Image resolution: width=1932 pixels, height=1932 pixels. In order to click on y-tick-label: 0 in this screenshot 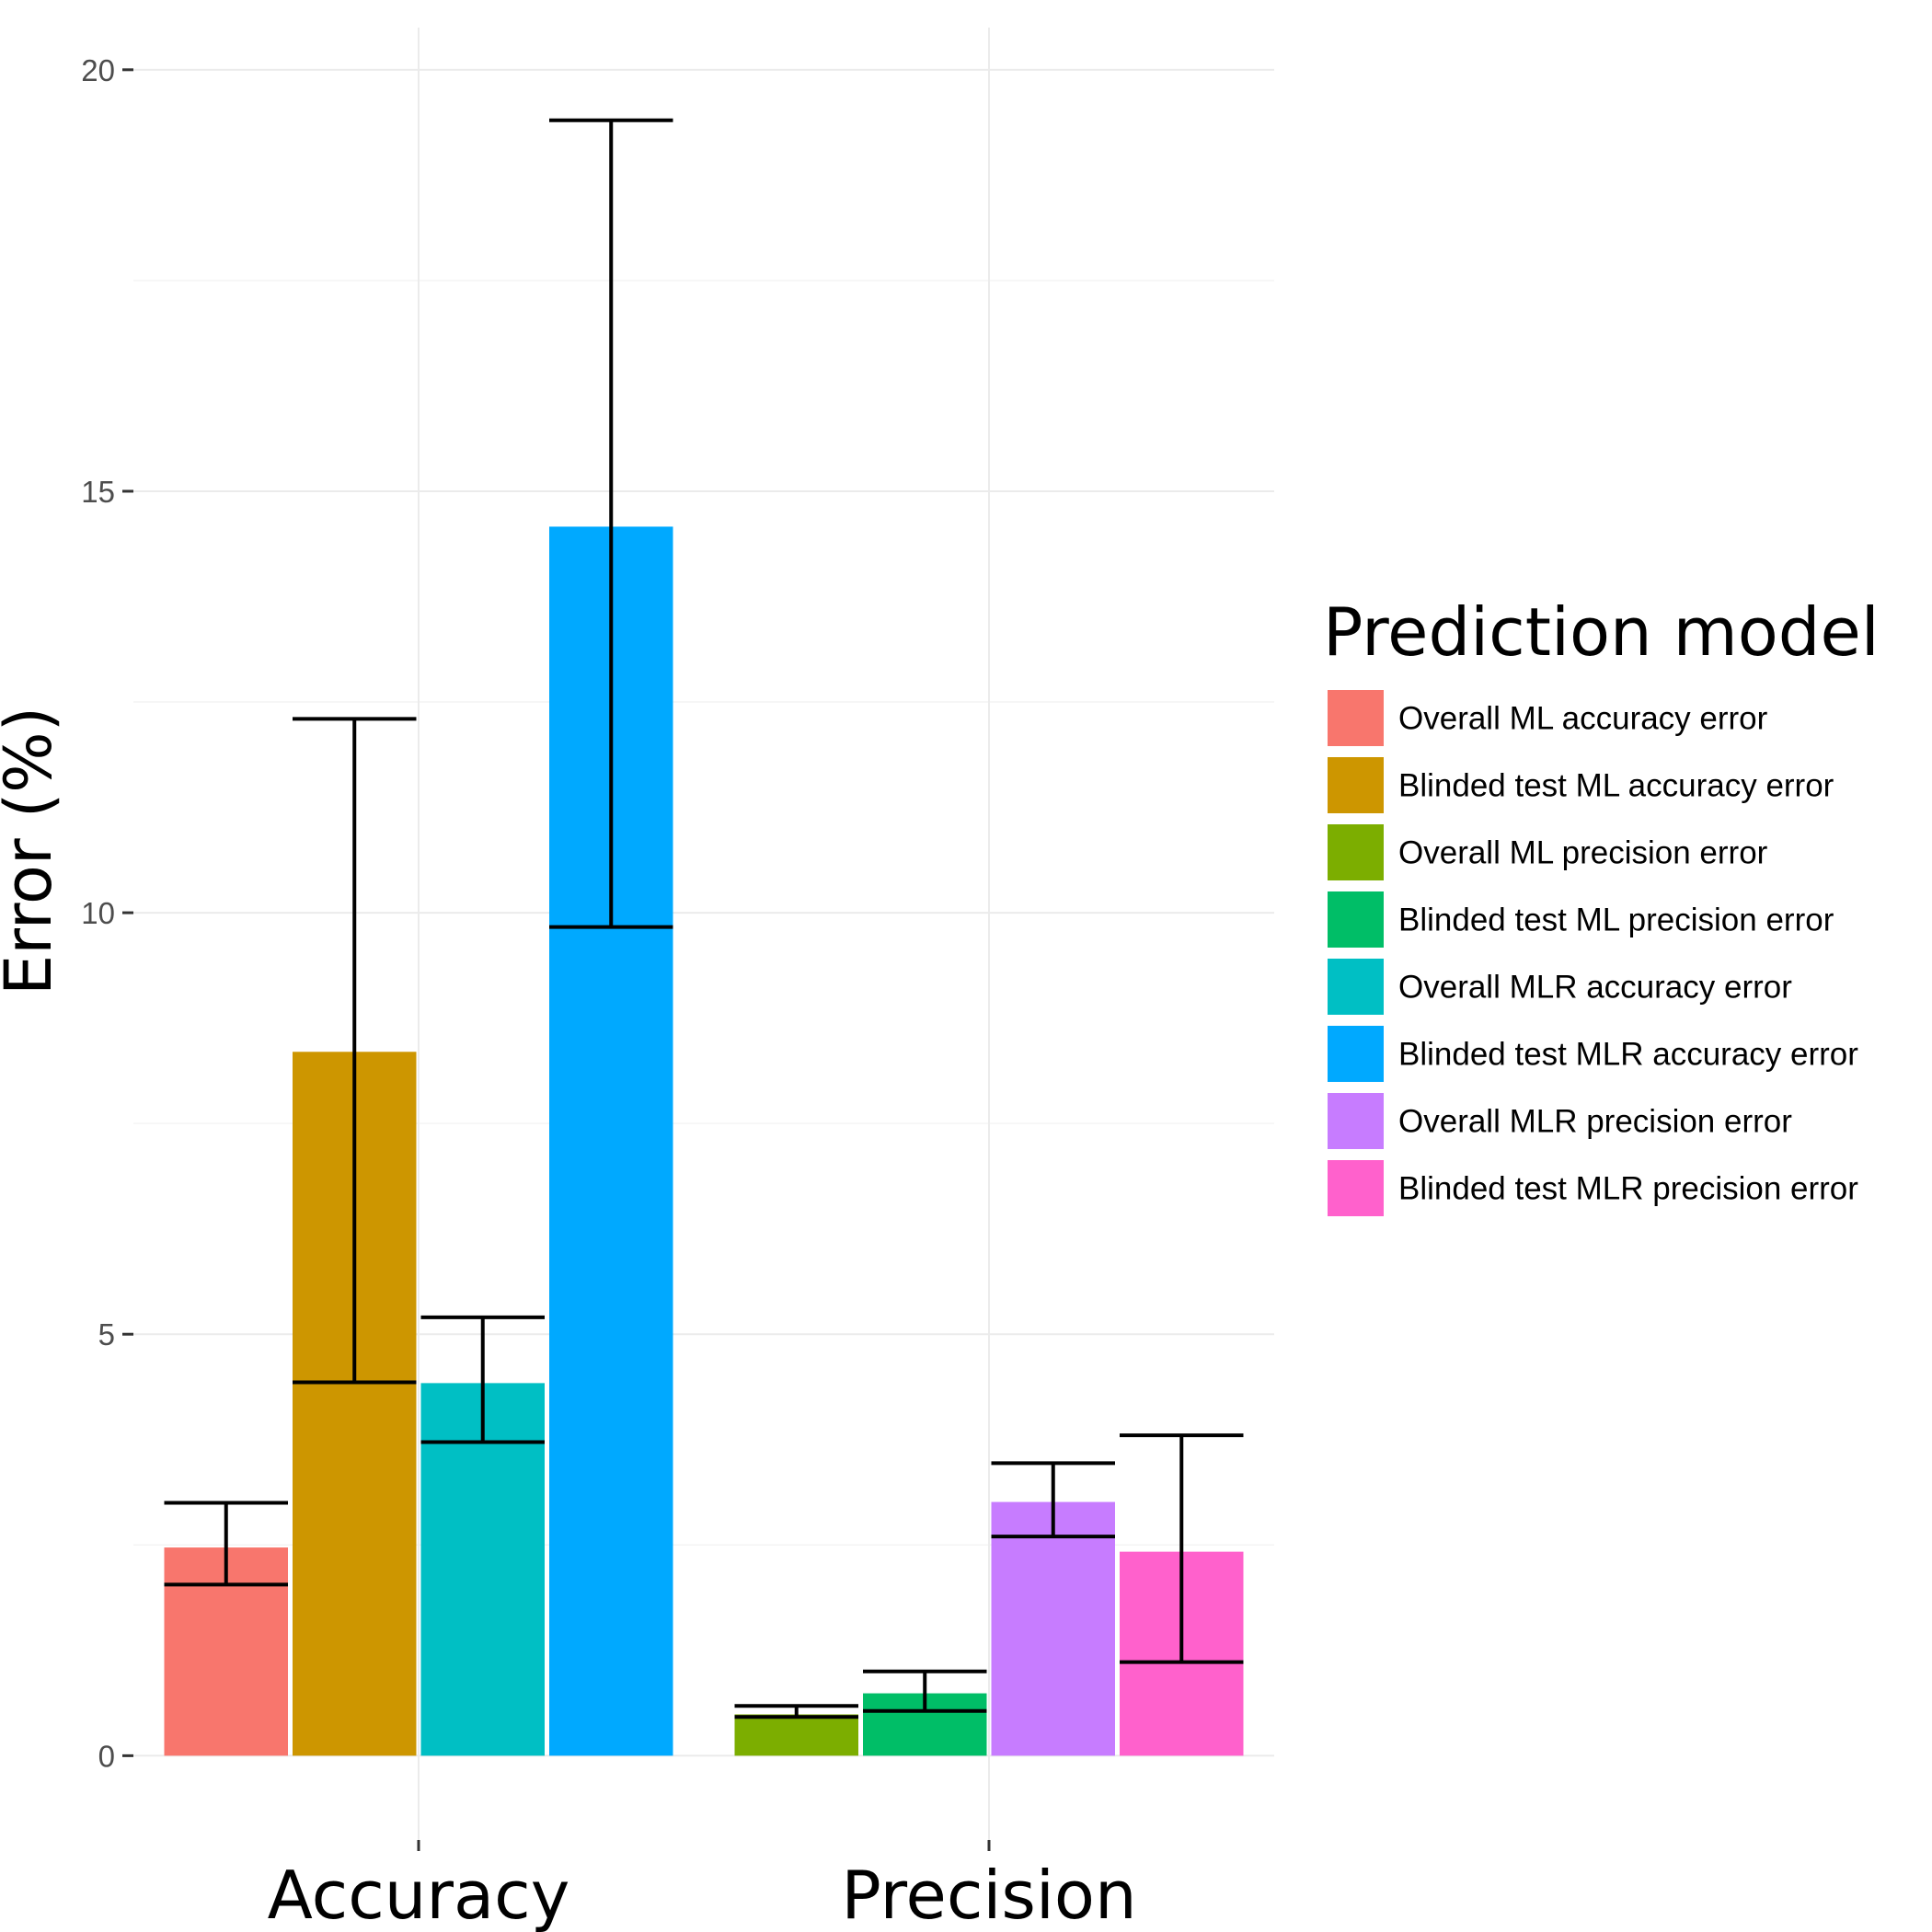, I will do `click(106, 1756)`.